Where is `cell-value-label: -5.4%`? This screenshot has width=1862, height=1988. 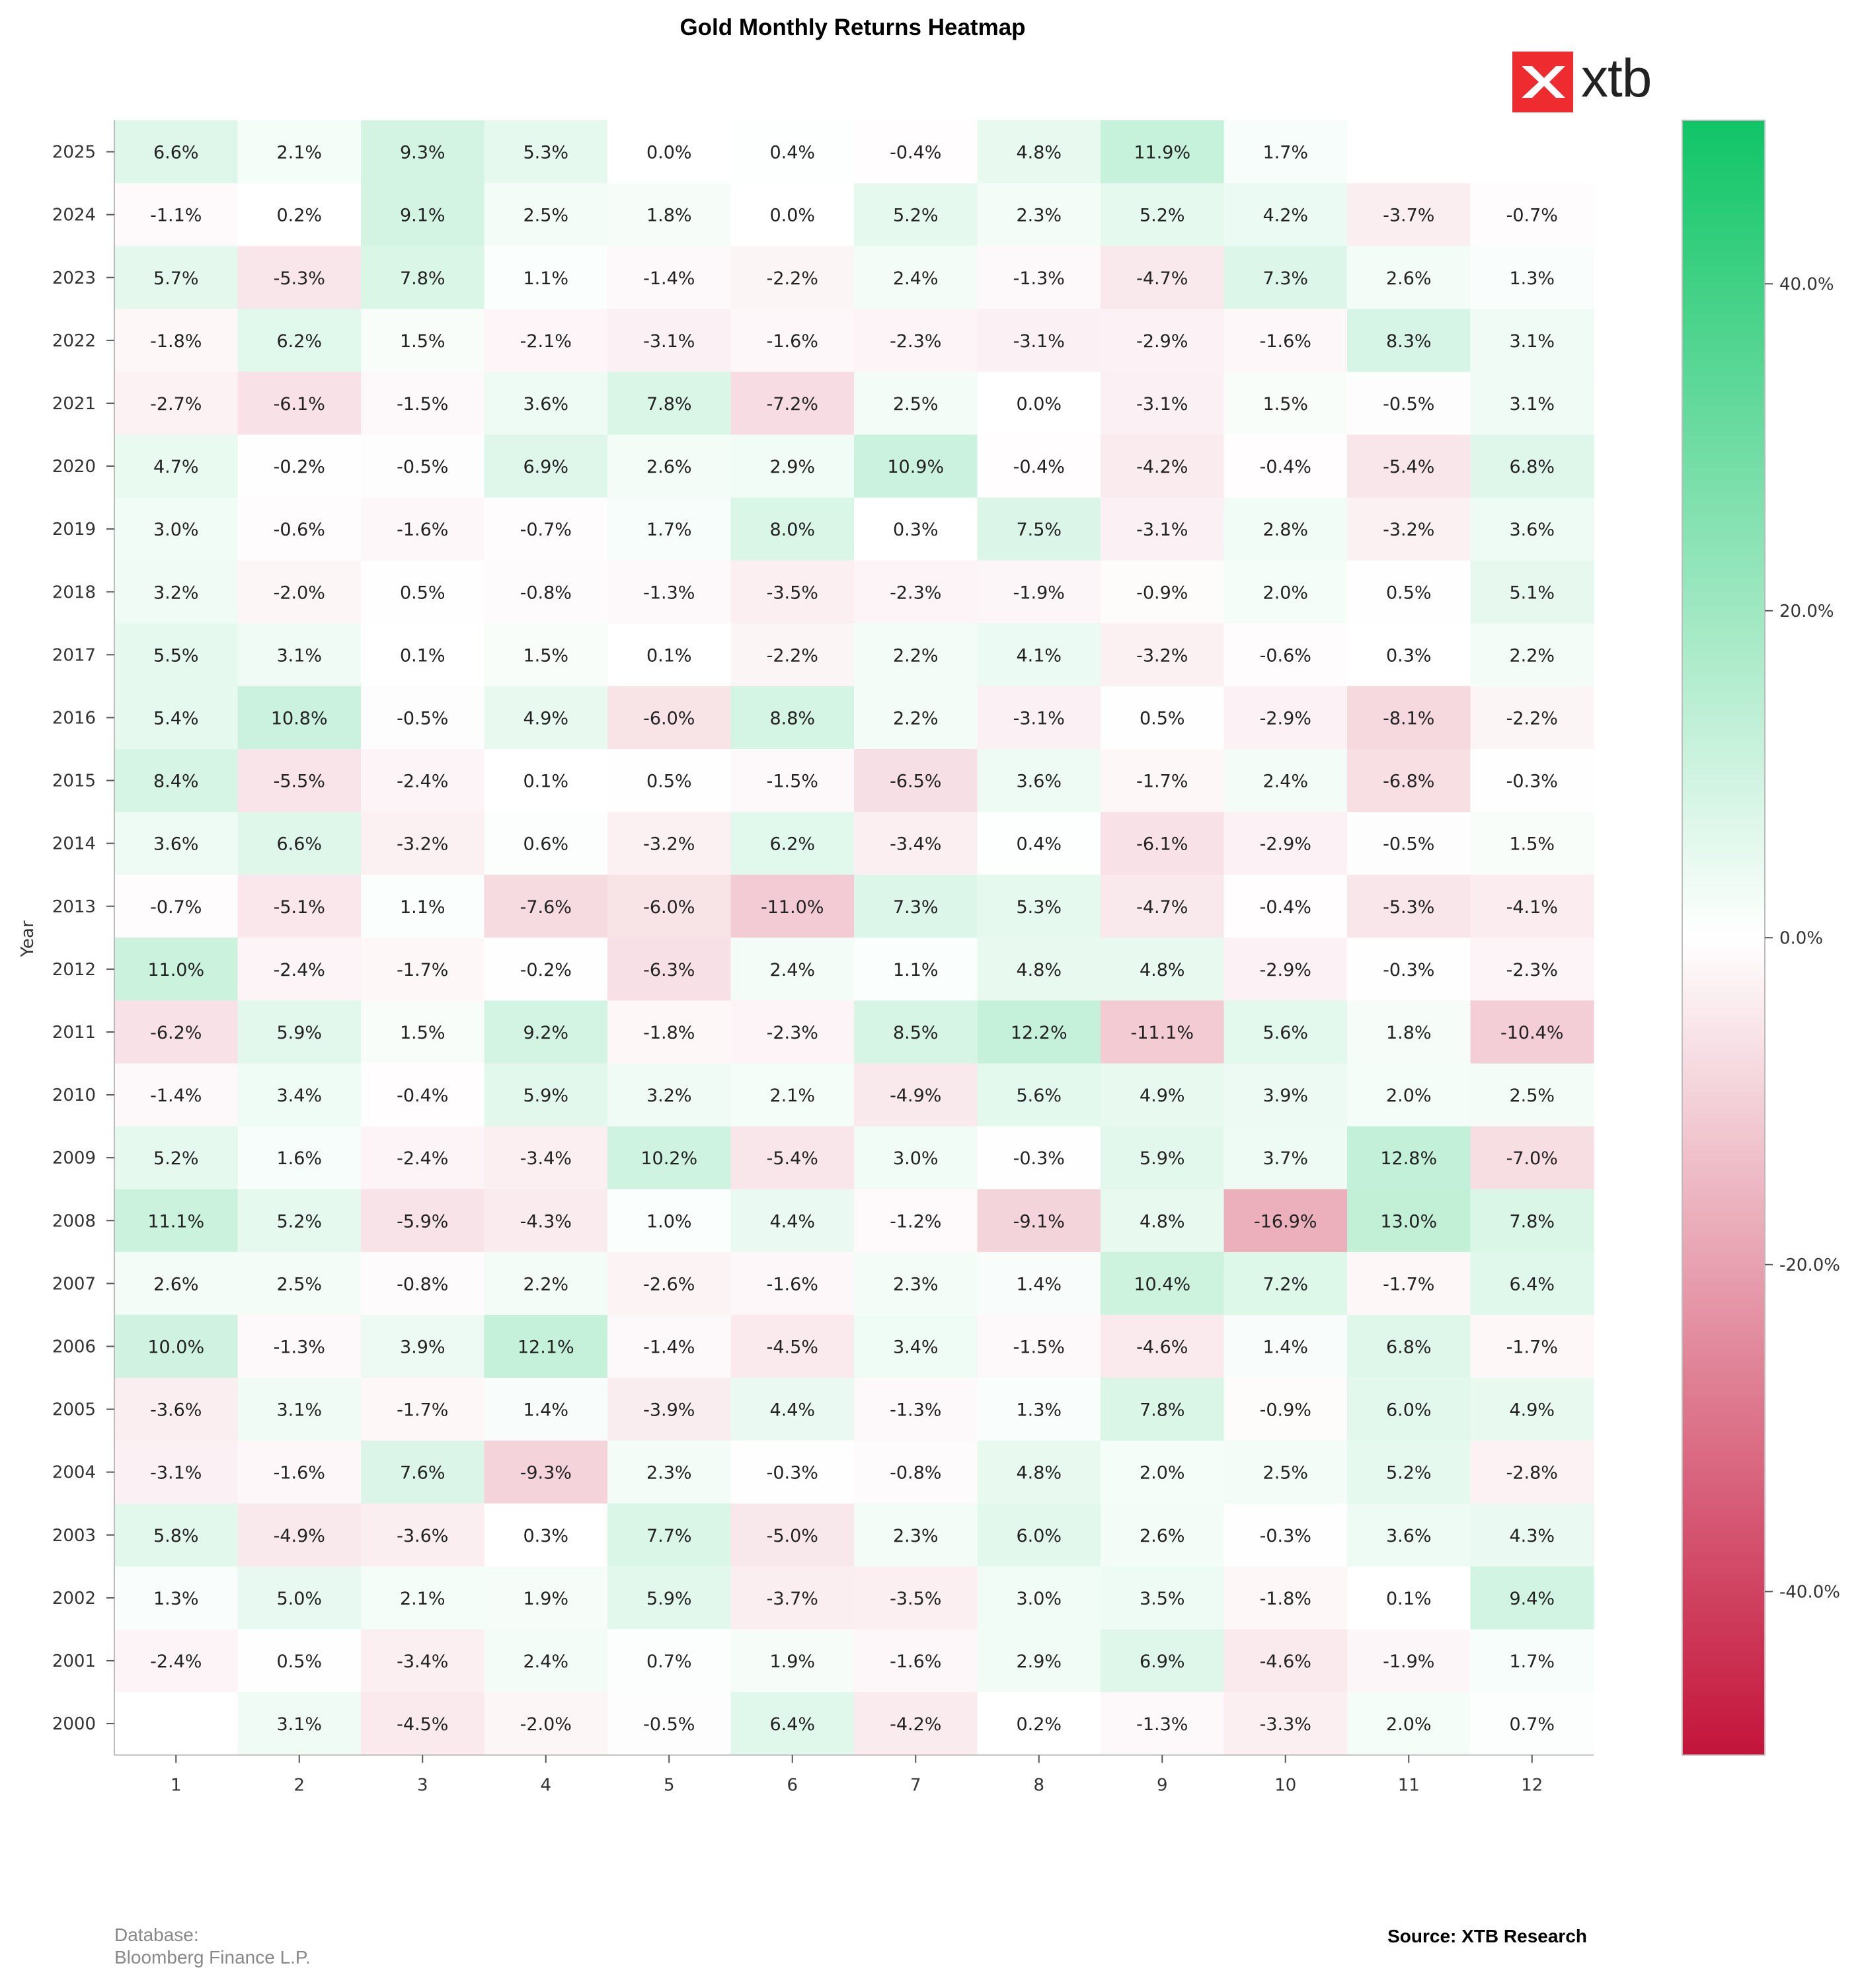 cell-value-label: -5.4% is located at coordinates (1408, 467).